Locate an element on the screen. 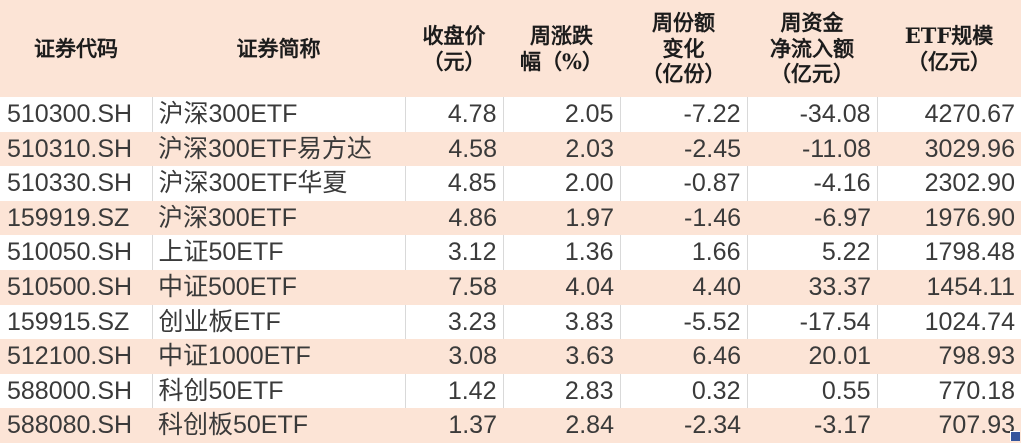 This screenshot has width=1021, height=443. cell-security-code: 159919.SZ is located at coordinates (76, 218).